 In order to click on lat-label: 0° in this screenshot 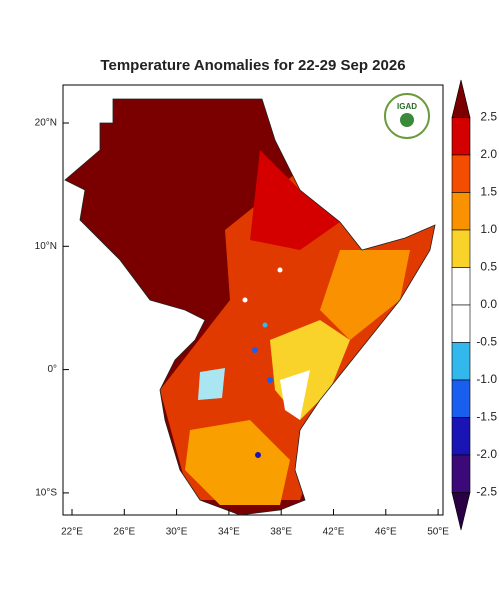, I will do `click(52, 369)`.